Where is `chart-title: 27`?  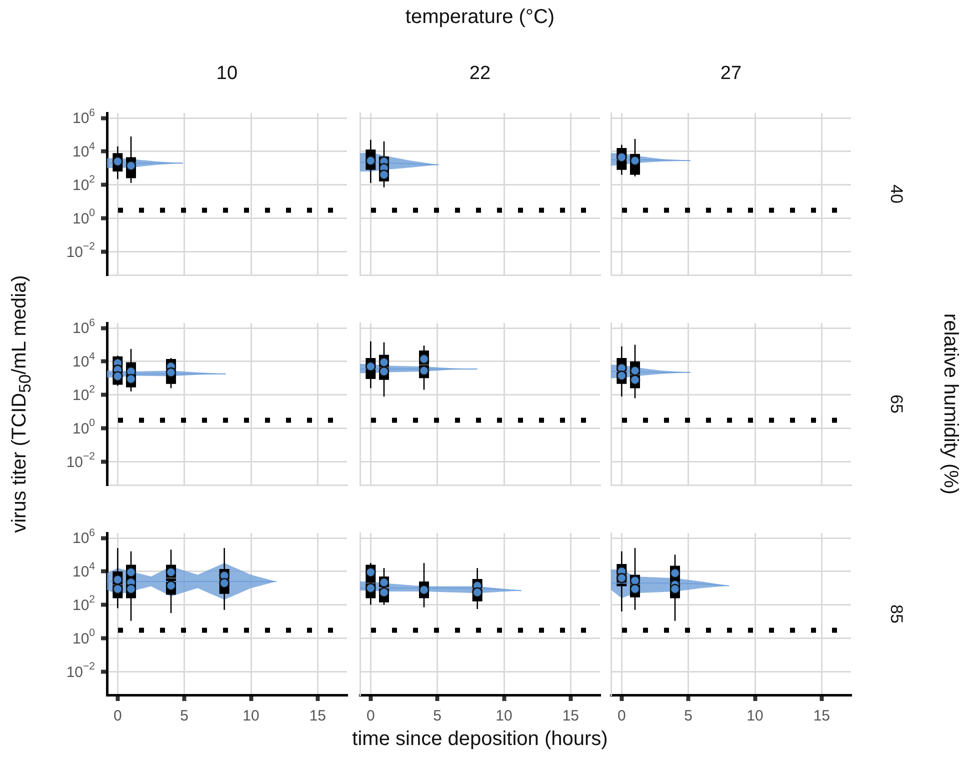 chart-title: 27 is located at coordinates (731, 74).